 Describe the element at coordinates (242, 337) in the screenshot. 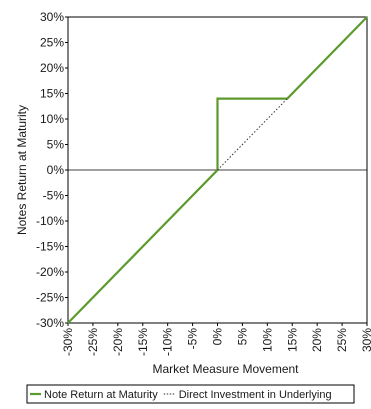

I see `x-tick-label: 5%` at that location.